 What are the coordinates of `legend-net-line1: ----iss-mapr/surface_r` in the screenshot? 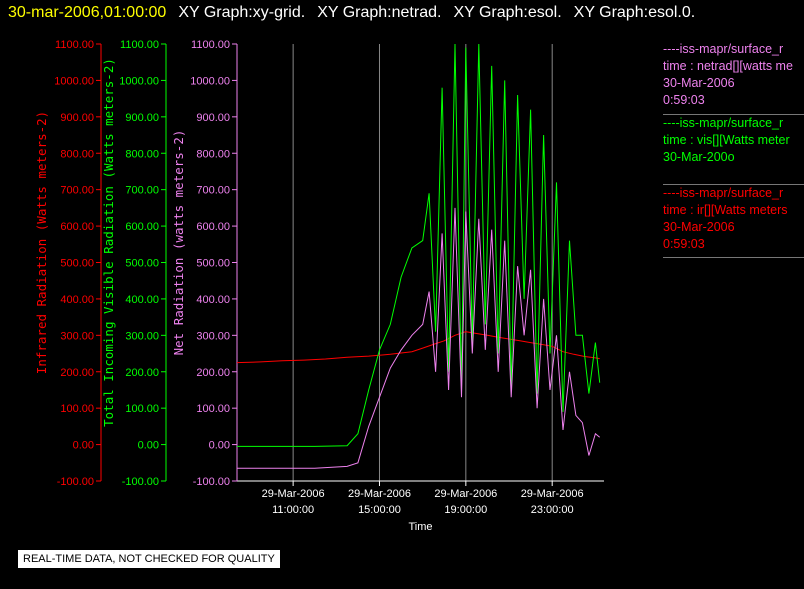 It's located at (723, 49).